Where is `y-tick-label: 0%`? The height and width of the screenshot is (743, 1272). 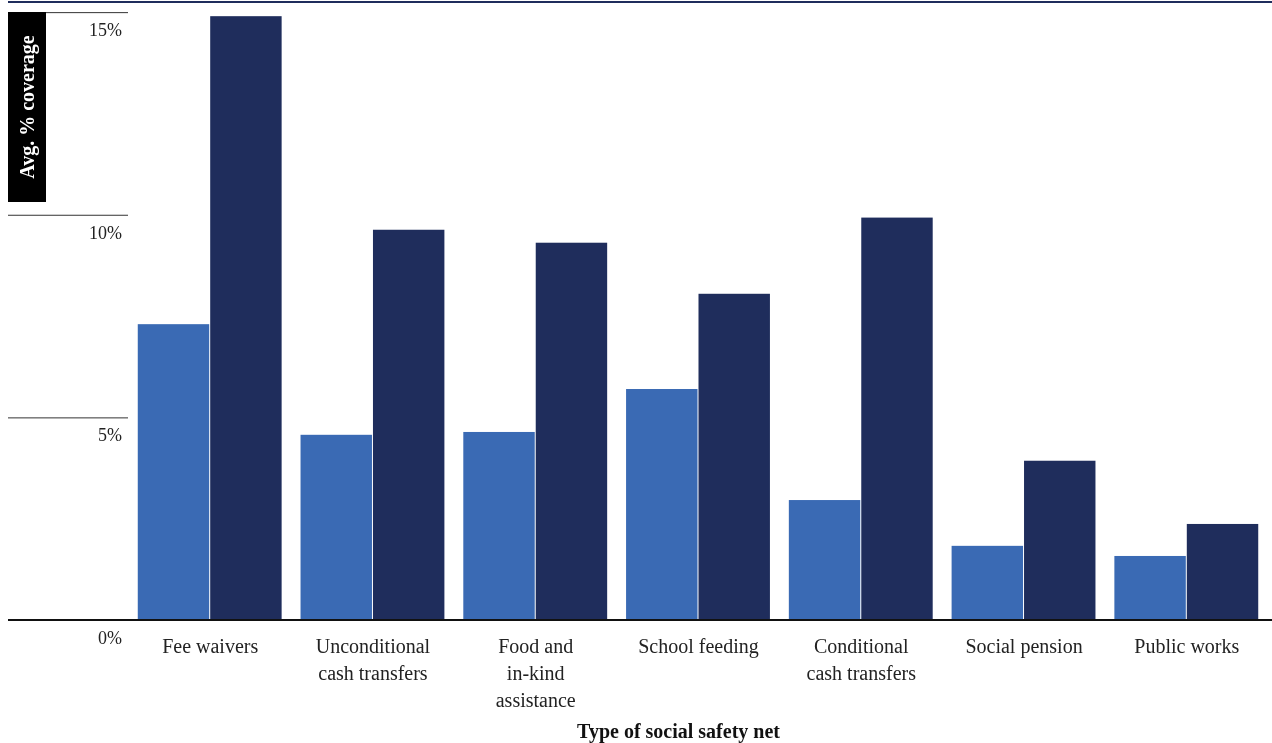 y-tick-label: 0% is located at coordinates (110, 637).